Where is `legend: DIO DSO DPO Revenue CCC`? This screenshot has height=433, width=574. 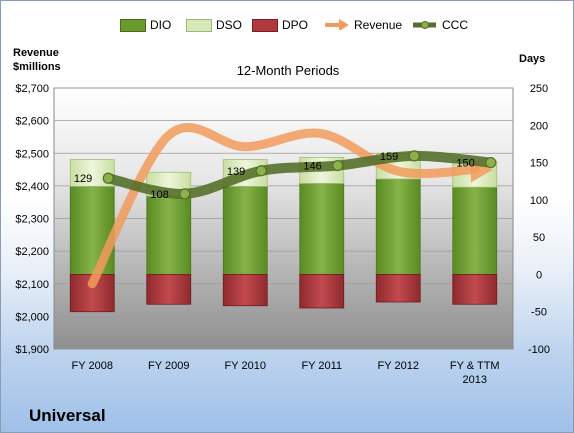 legend: DIO DSO DPO Revenue CCC is located at coordinates (287, 25).